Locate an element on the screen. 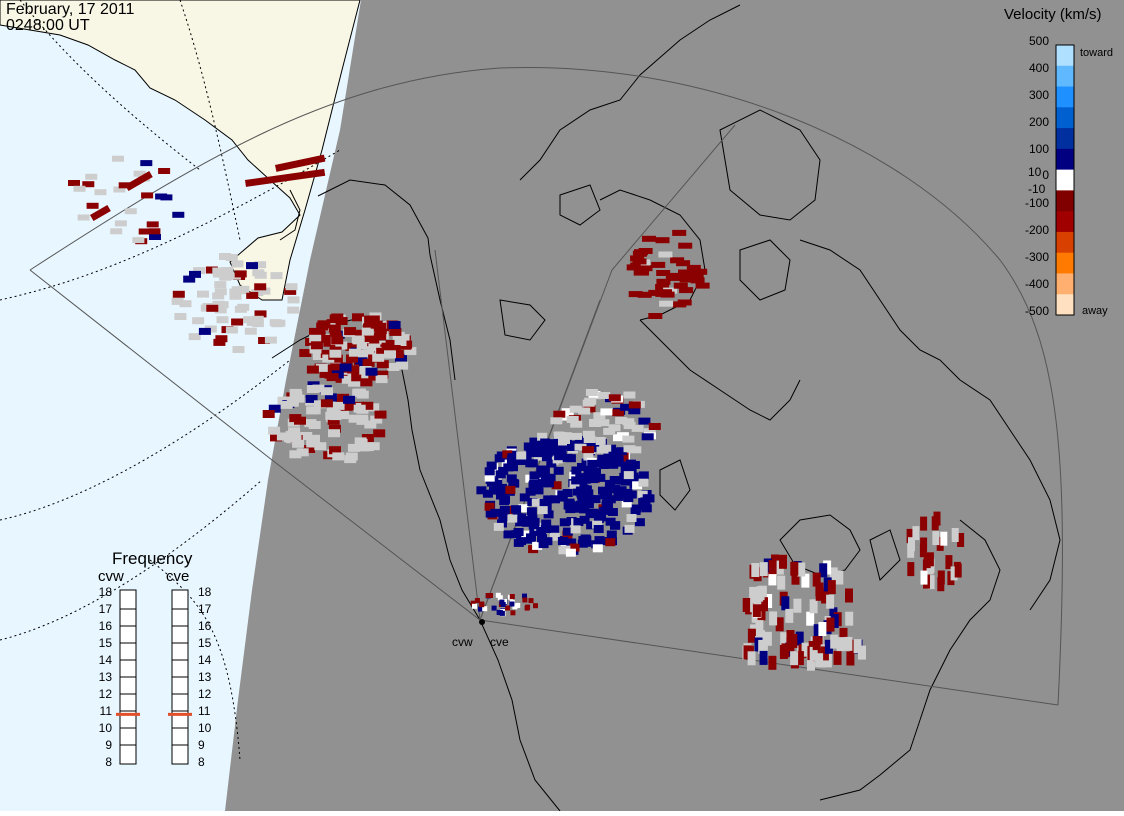  velocity-colorbar-segment is located at coordinates (1065, 263).